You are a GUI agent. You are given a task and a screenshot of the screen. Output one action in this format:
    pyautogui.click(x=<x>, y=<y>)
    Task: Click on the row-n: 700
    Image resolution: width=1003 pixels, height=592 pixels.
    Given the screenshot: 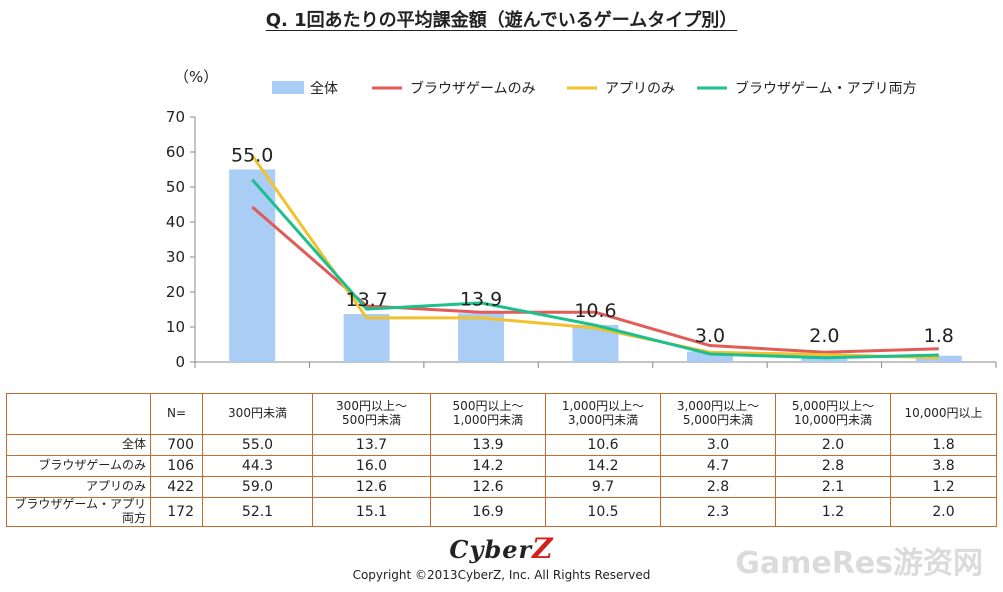 What is the action you would take?
    pyautogui.click(x=176, y=445)
    